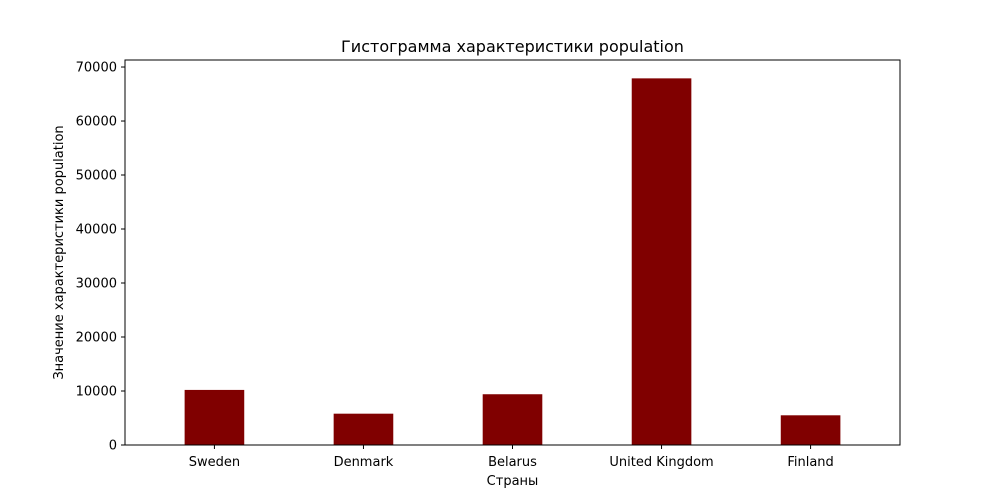 The image size is (1000, 500). I want to click on y-tick-label: 60000, so click(96, 122).